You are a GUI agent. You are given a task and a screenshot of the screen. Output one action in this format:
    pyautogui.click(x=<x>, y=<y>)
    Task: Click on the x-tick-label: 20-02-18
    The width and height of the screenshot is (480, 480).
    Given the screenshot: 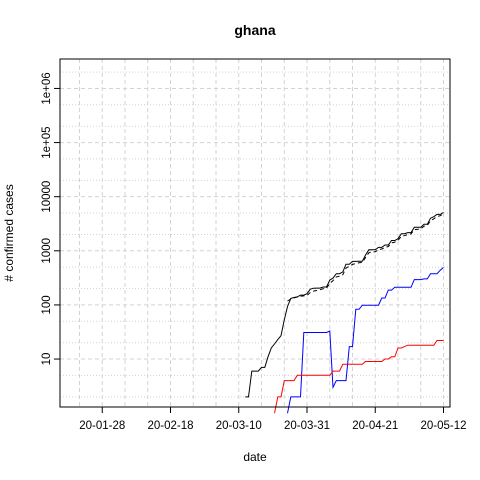 What is the action you would take?
    pyautogui.click(x=170, y=426)
    